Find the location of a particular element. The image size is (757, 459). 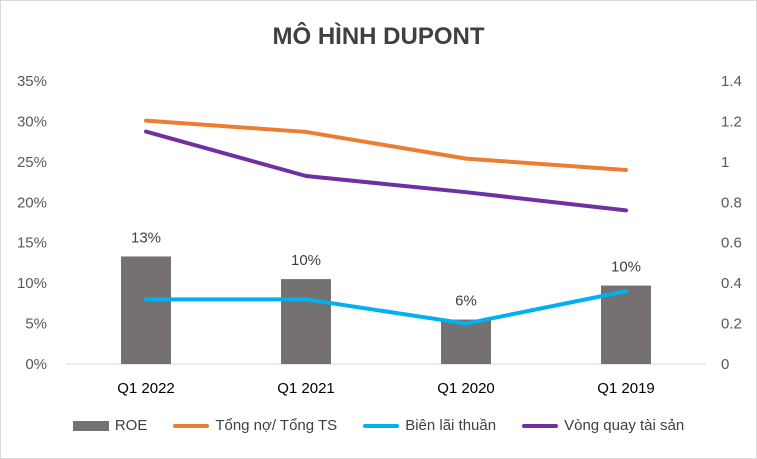

y-right-tick-label: 0.4 is located at coordinates (731, 283).